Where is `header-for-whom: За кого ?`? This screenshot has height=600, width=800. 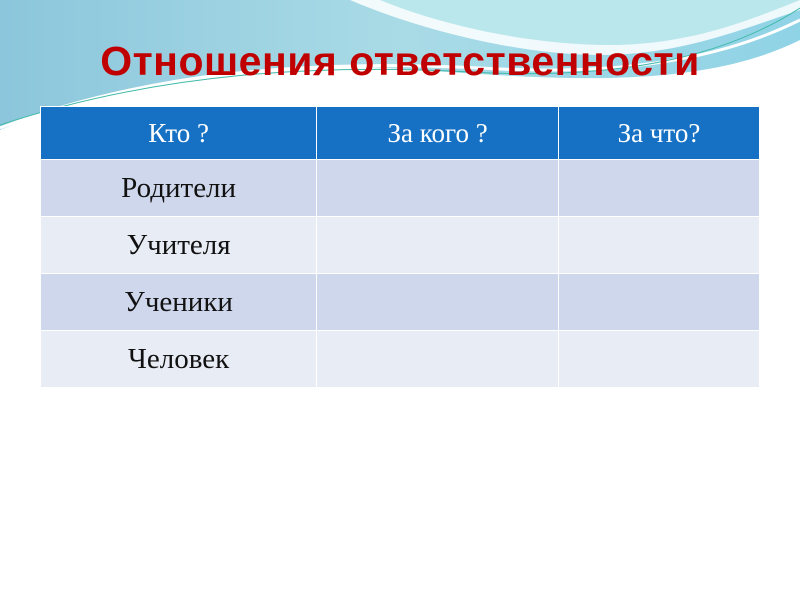
header-for-whom: За кого ? is located at coordinates (437, 133).